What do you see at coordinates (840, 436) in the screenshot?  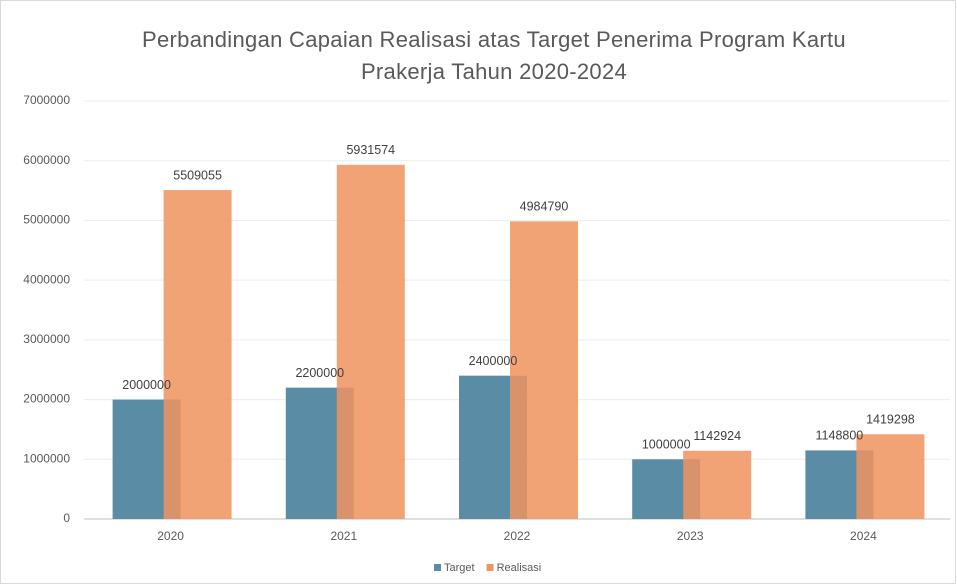 I see `data-label: 1148800` at bounding box center [840, 436].